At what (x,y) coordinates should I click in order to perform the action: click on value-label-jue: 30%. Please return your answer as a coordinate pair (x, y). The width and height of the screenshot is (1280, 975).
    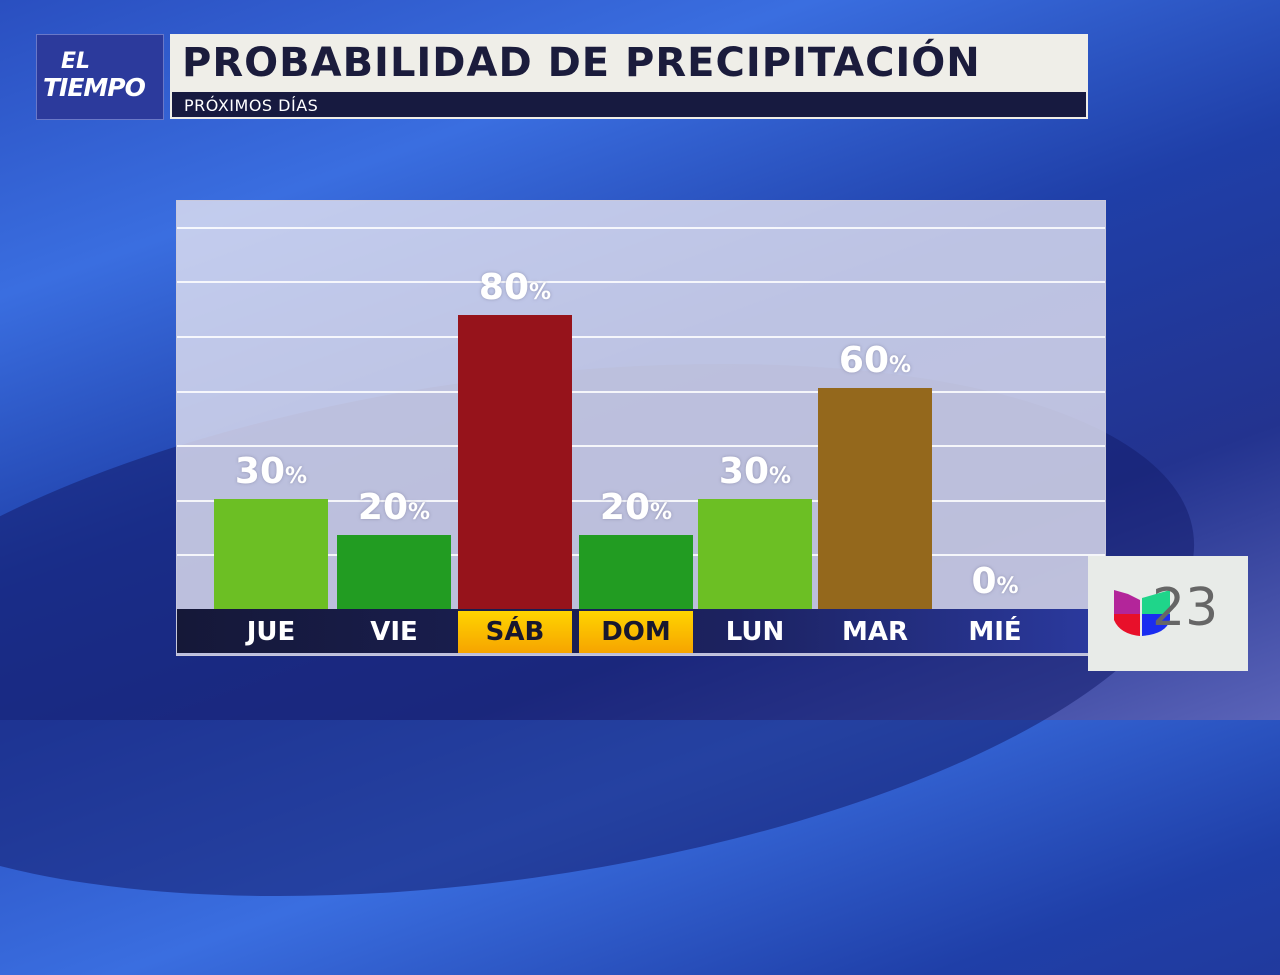
    Looking at the image, I should click on (271, 471).